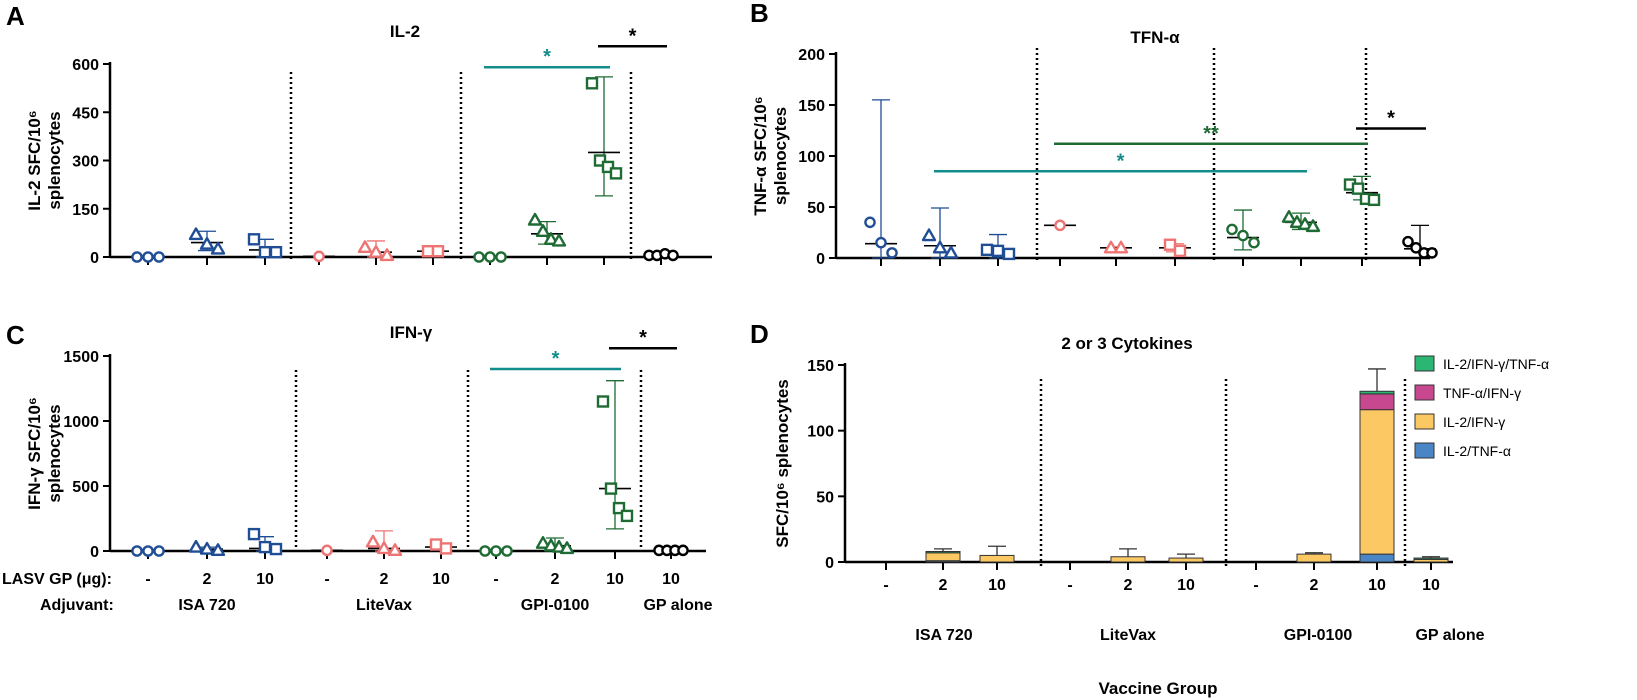 The height and width of the screenshot is (700, 1637). I want to click on y-axis-label-line2: splenocytes, so click(54, 160).